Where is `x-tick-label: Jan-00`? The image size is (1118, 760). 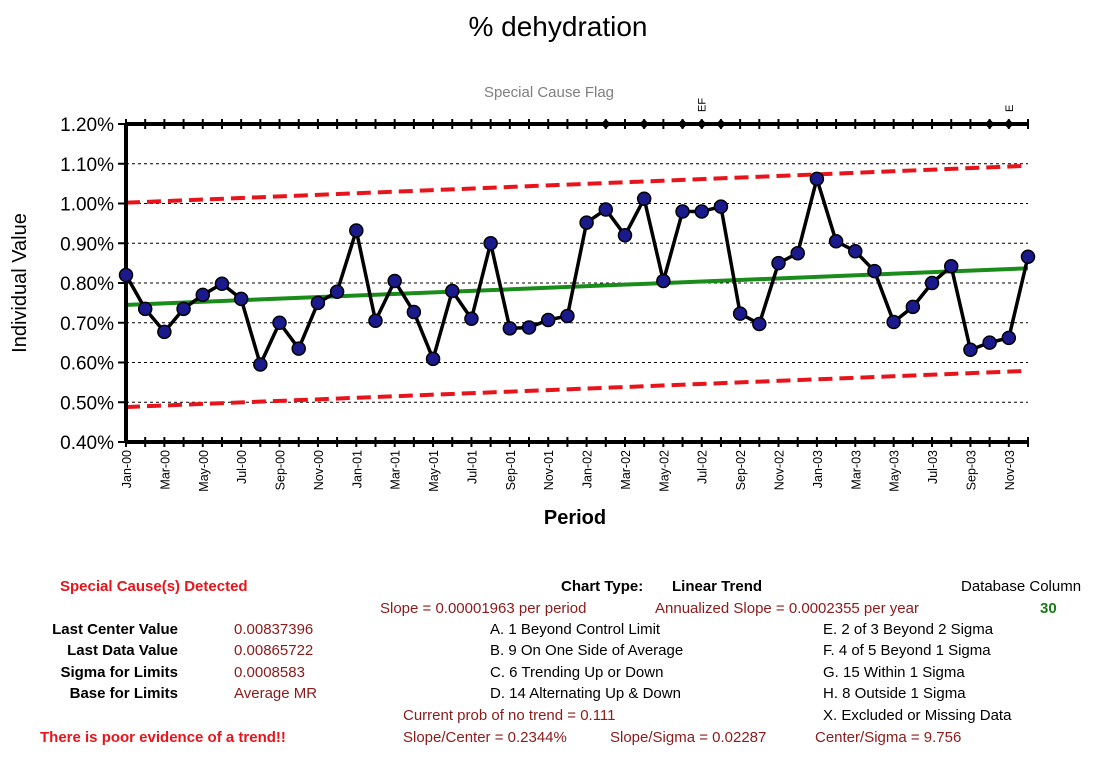
x-tick-label: Jan-00 is located at coordinates (127, 469).